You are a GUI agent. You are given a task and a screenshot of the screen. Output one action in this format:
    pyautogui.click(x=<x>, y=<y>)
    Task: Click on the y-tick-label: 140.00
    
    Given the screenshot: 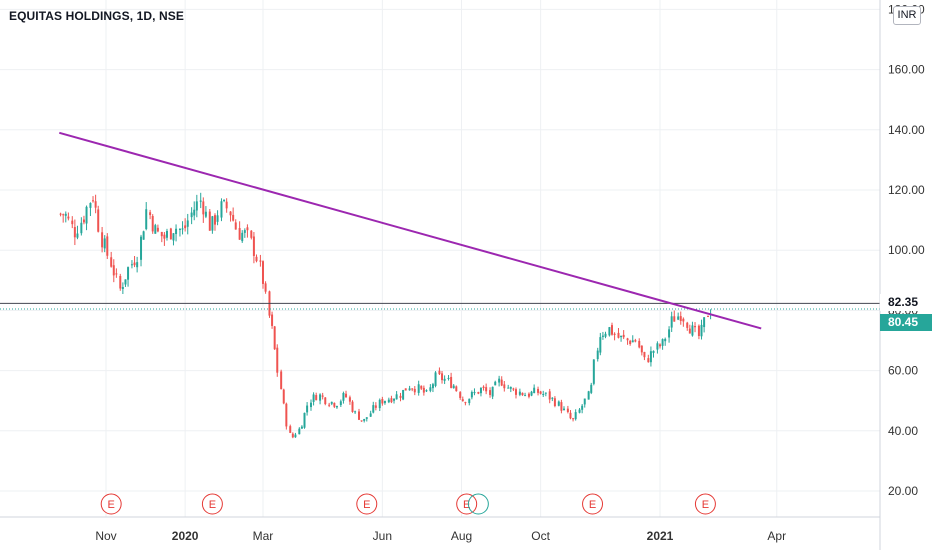 What is the action you would take?
    pyautogui.click(x=906, y=130)
    